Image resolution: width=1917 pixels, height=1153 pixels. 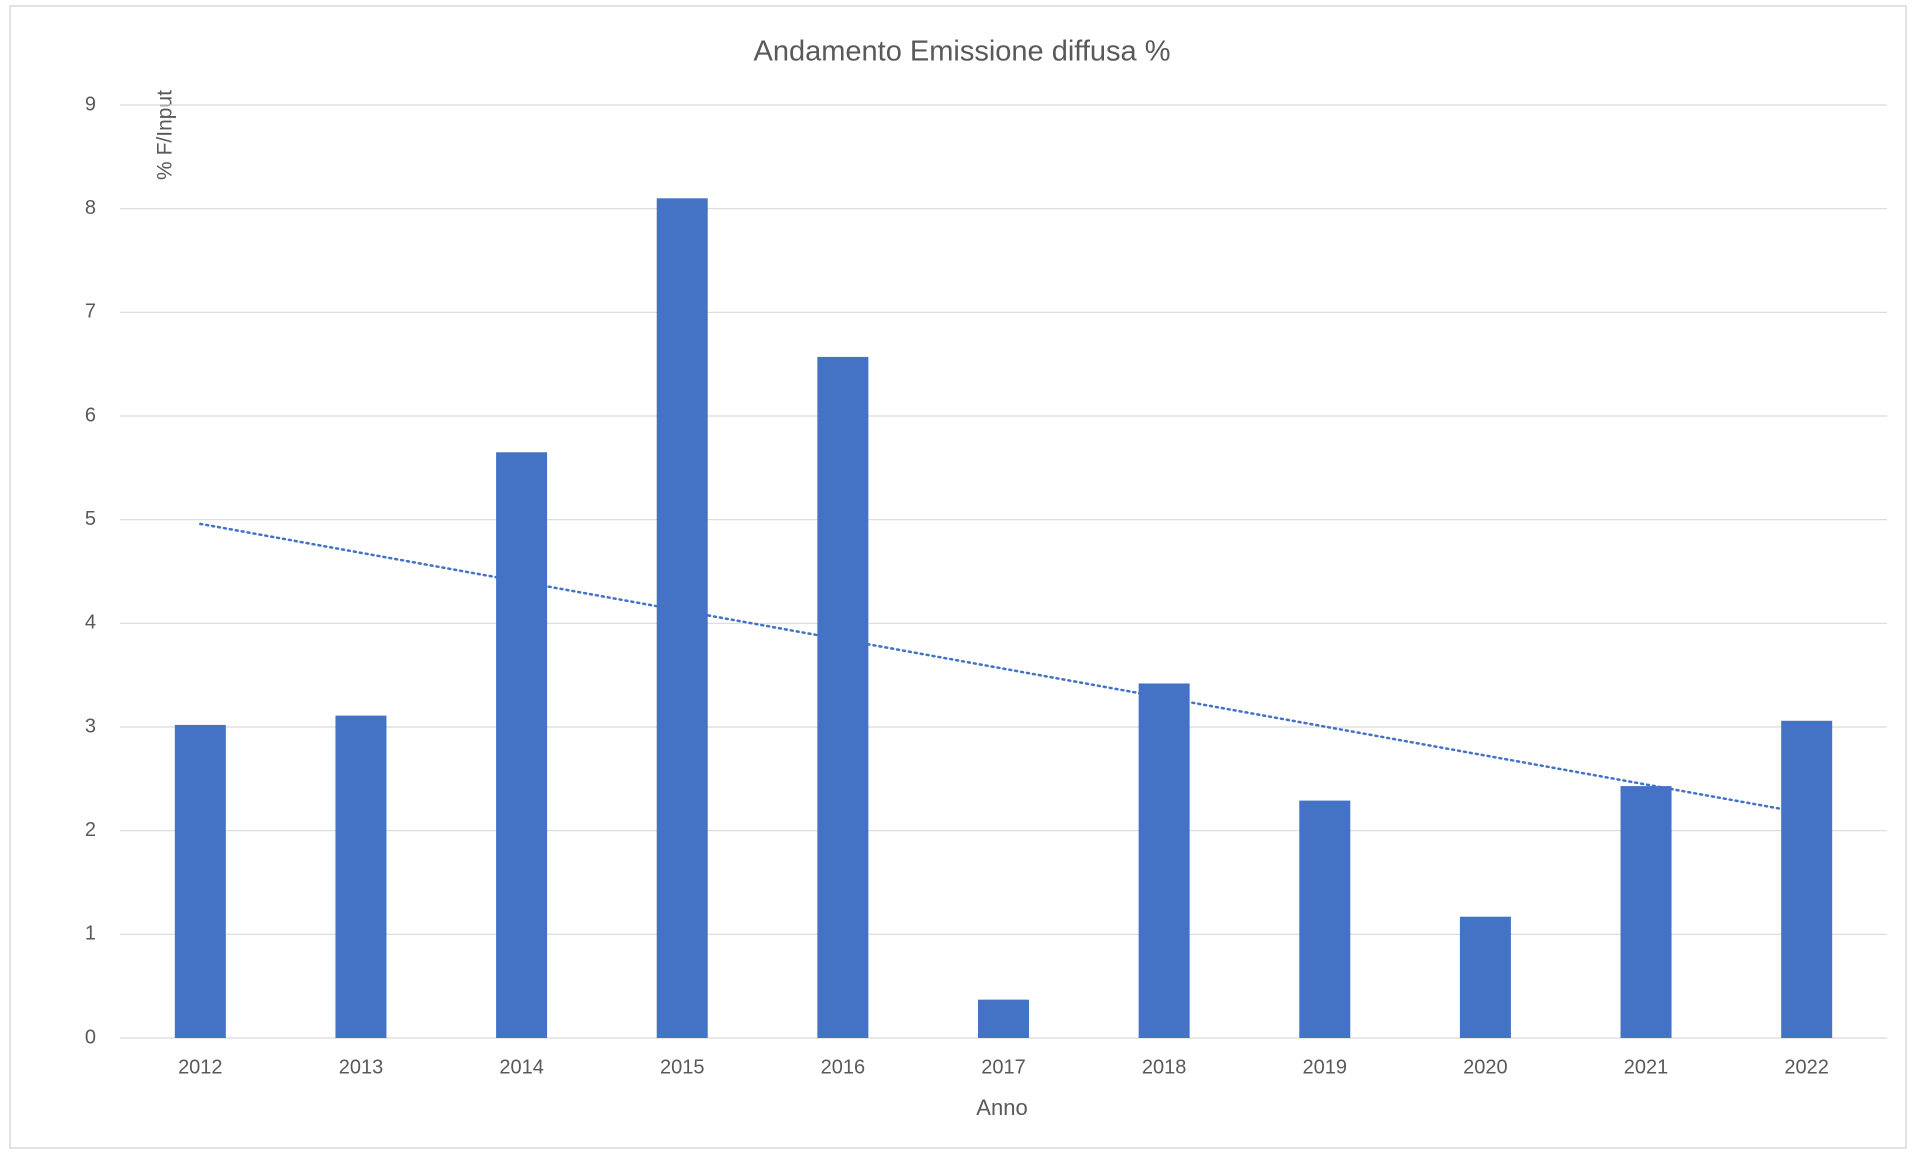 What do you see at coordinates (843, 1067) in the screenshot?
I see `x-tick-label: 2016` at bounding box center [843, 1067].